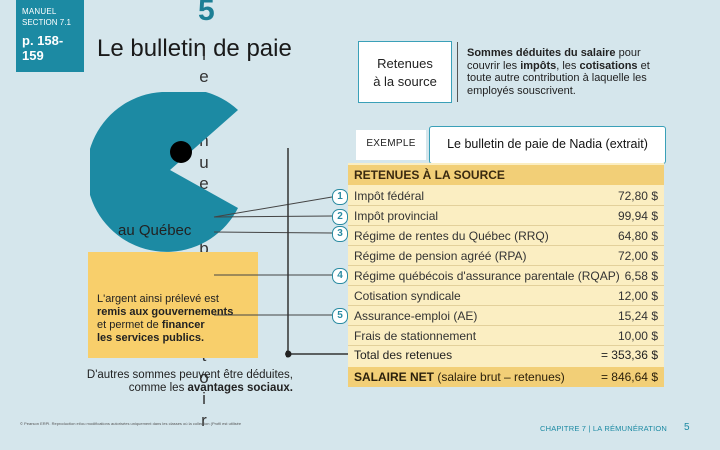 This screenshot has height=450, width=720. Describe the element at coordinates (204, 248) in the screenshot. I see `vertical-letter: b` at that location.